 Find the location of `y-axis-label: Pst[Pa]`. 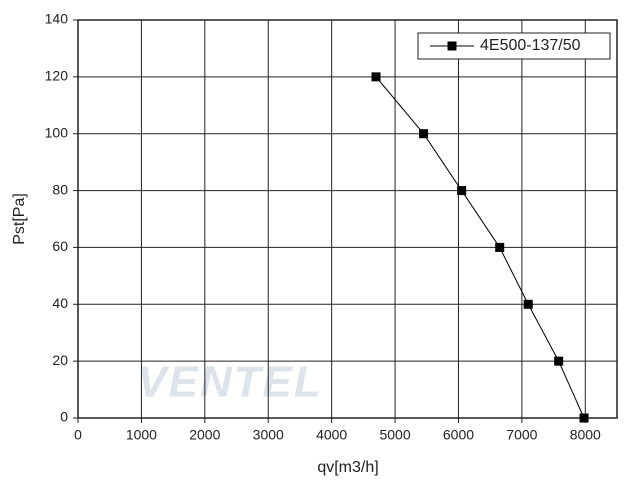

y-axis-label: Pst[Pa] is located at coordinates (19, 219).